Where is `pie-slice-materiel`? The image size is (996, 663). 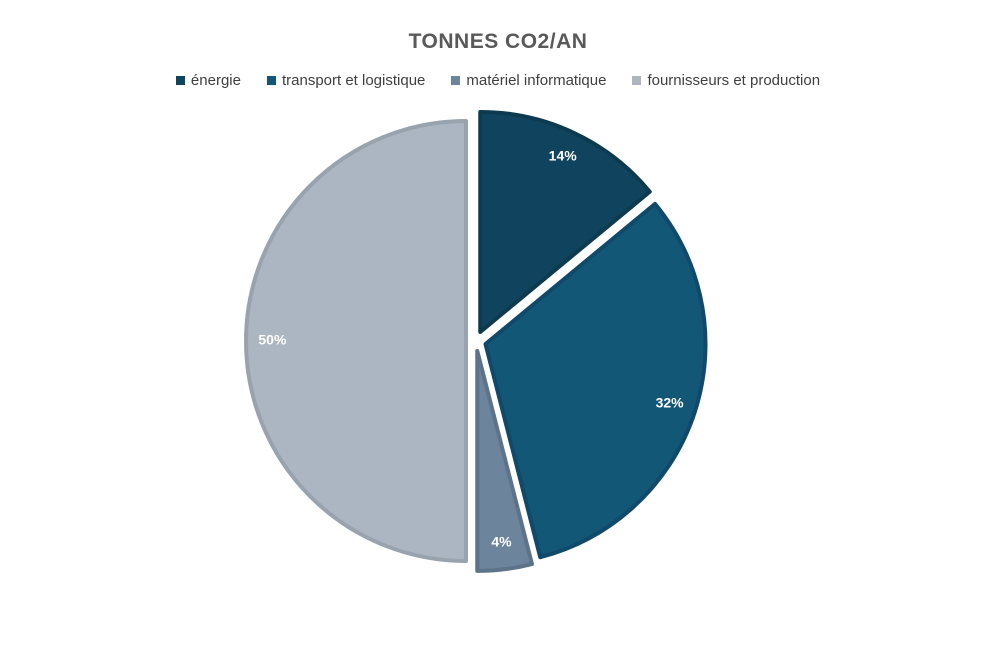
pie-slice-materiel is located at coordinates (504, 460).